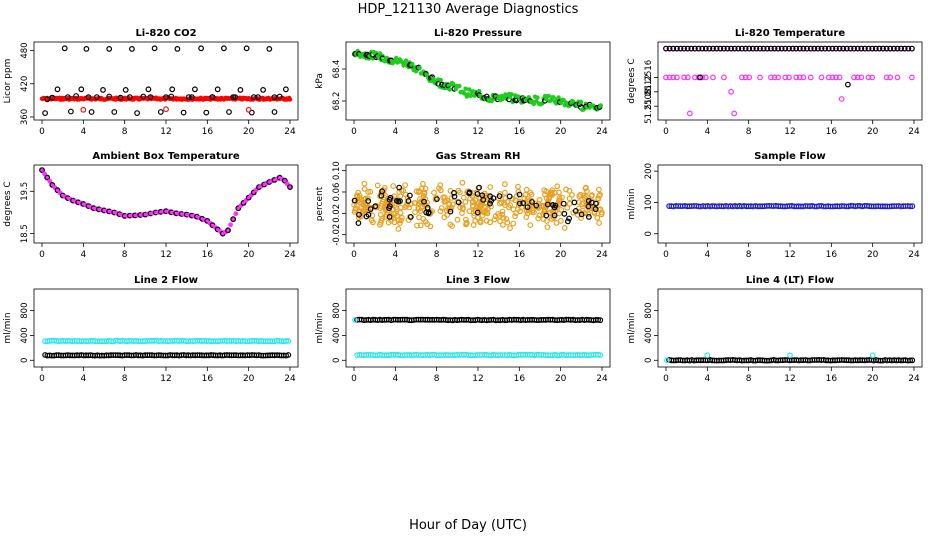 The image size is (936, 540). What do you see at coordinates (320, 203) in the screenshot?
I see `y-axis-label: percent` at bounding box center [320, 203].